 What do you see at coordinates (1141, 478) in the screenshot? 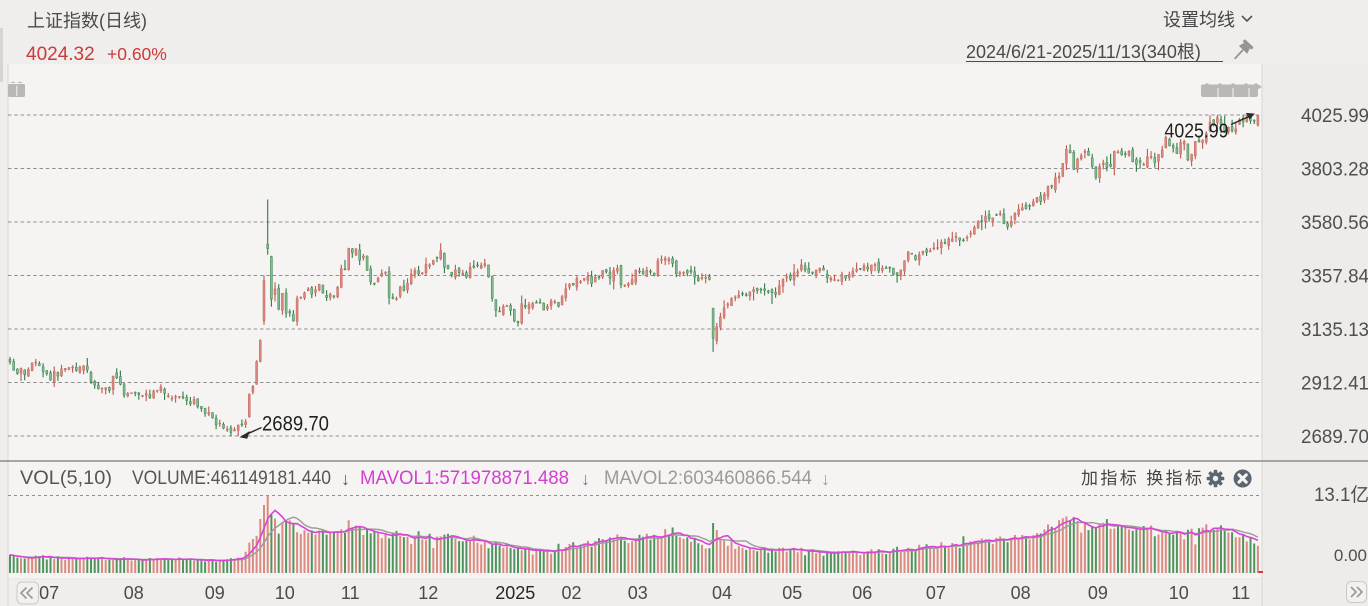
I see `svg-text: 加指标 换指标` at bounding box center [1141, 478].